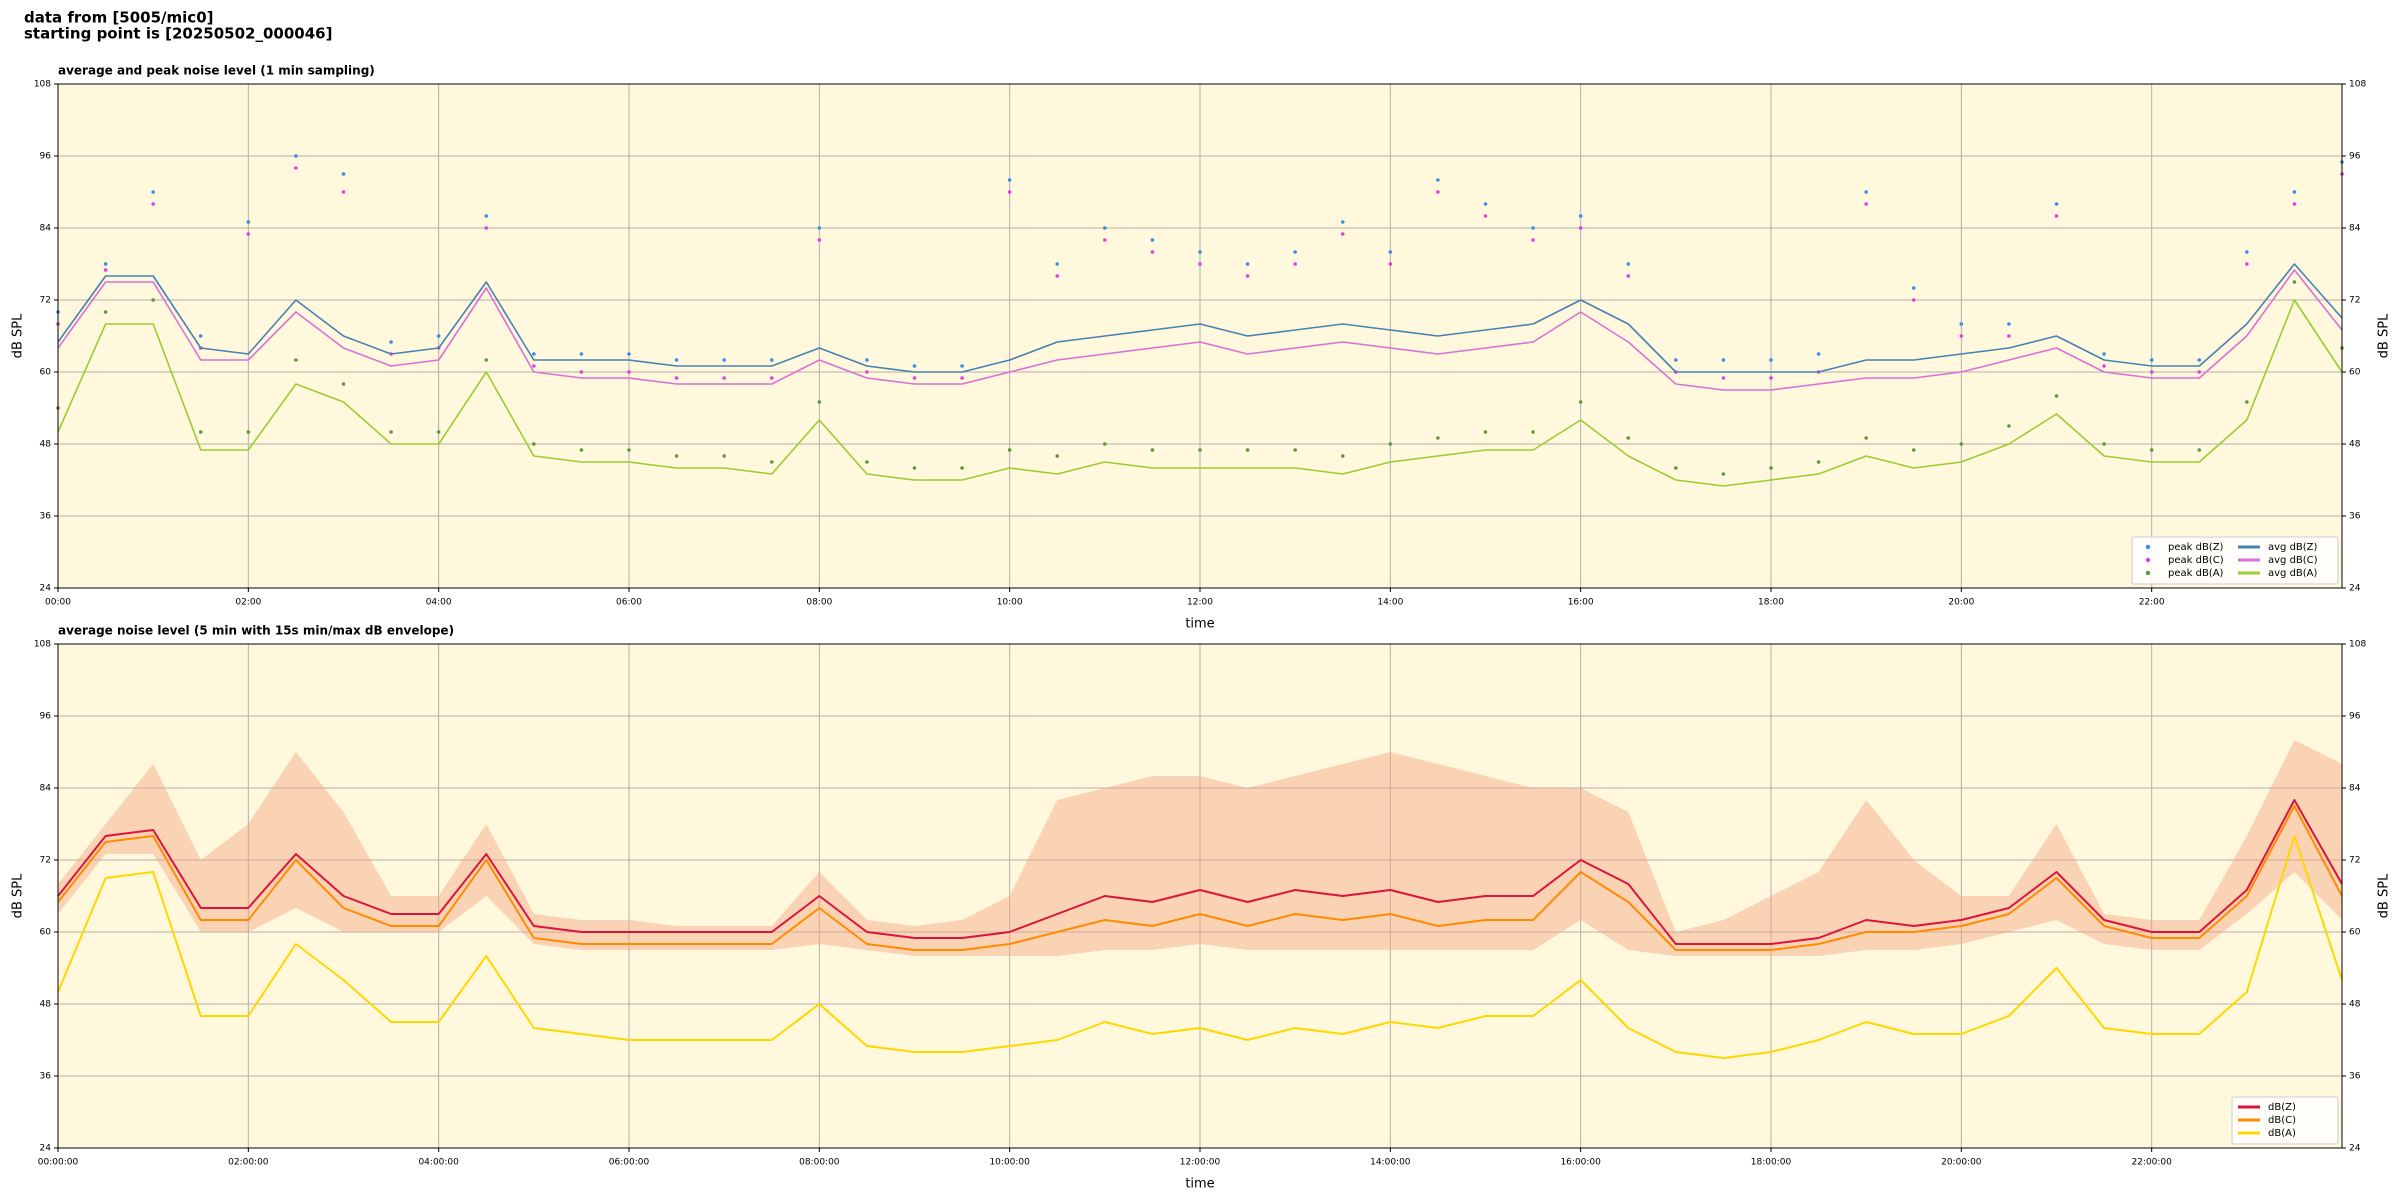 This screenshot has width=2400, height=1200. I want to click on legend-label: peak dB(C), so click(2196, 560).